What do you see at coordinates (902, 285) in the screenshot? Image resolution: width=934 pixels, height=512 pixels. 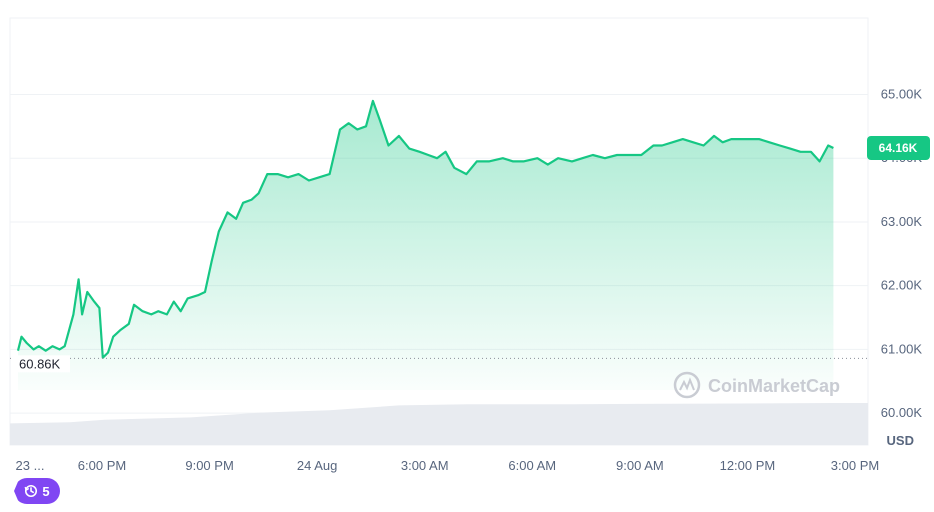 I see `y-tick-label: 62.00K` at bounding box center [902, 285].